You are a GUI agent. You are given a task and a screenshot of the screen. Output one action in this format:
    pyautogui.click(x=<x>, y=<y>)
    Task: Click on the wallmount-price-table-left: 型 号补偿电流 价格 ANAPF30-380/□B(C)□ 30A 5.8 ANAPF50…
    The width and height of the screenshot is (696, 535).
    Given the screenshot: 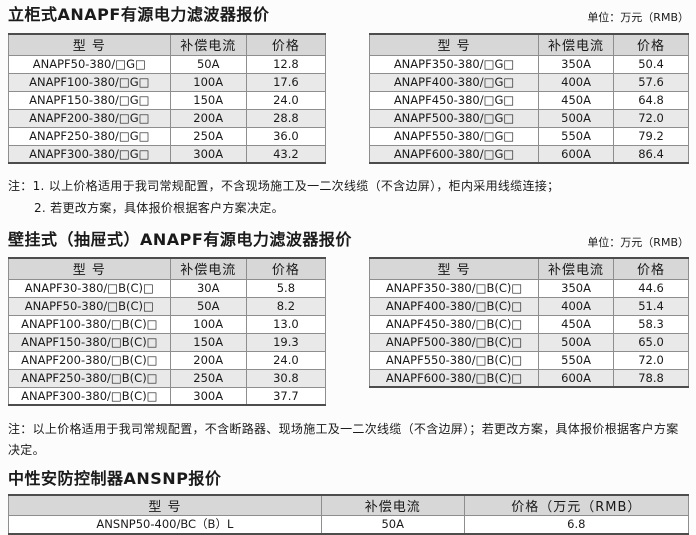 What is the action you would take?
    pyautogui.click(x=167, y=331)
    